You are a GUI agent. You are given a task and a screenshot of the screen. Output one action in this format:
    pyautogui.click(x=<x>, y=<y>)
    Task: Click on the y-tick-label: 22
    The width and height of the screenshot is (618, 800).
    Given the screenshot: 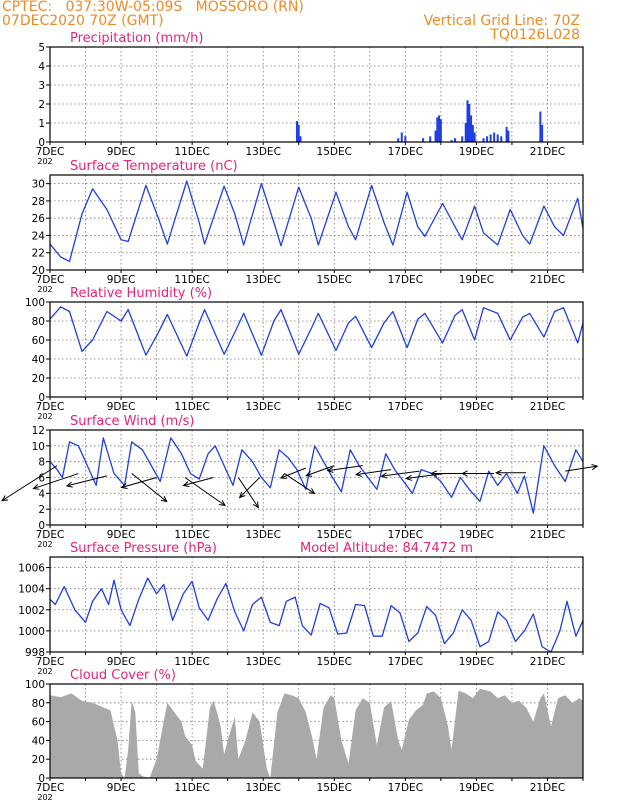 What is the action you would take?
    pyautogui.click(x=38, y=254)
    